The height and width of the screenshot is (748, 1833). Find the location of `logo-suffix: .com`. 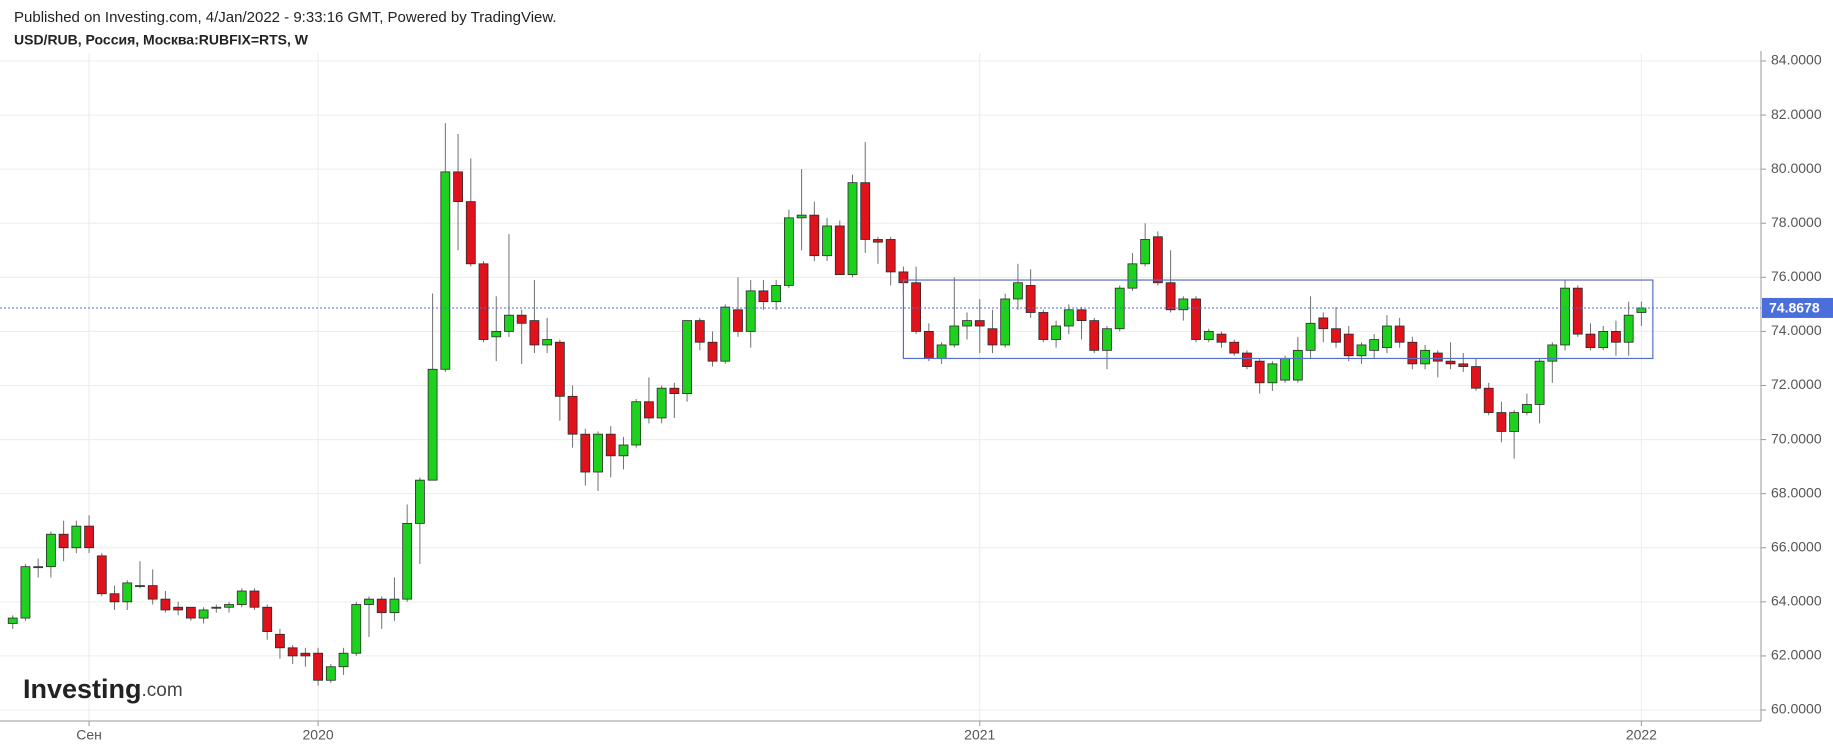

logo-suffix: .com is located at coordinates (162, 690).